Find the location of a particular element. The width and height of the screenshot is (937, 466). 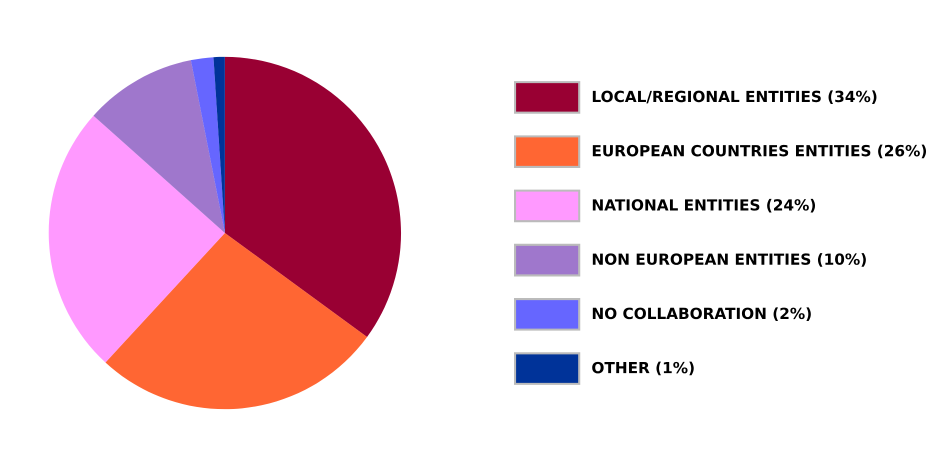

legend-label: NATIONAL ENTITIES (24%) is located at coordinates (704, 205).